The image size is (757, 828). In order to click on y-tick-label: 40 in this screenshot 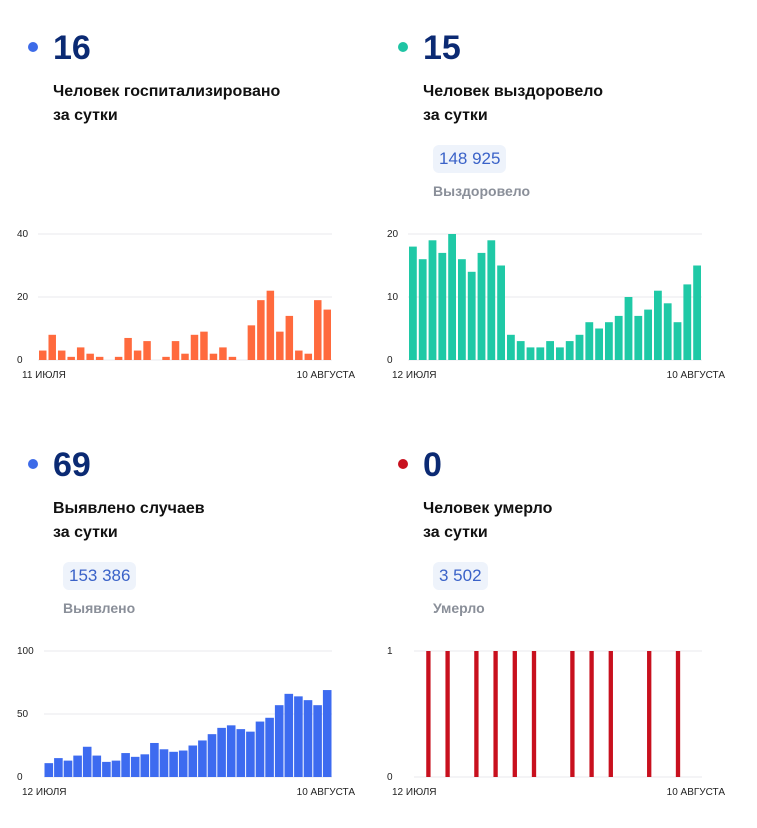, I will do `click(23, 234)`.